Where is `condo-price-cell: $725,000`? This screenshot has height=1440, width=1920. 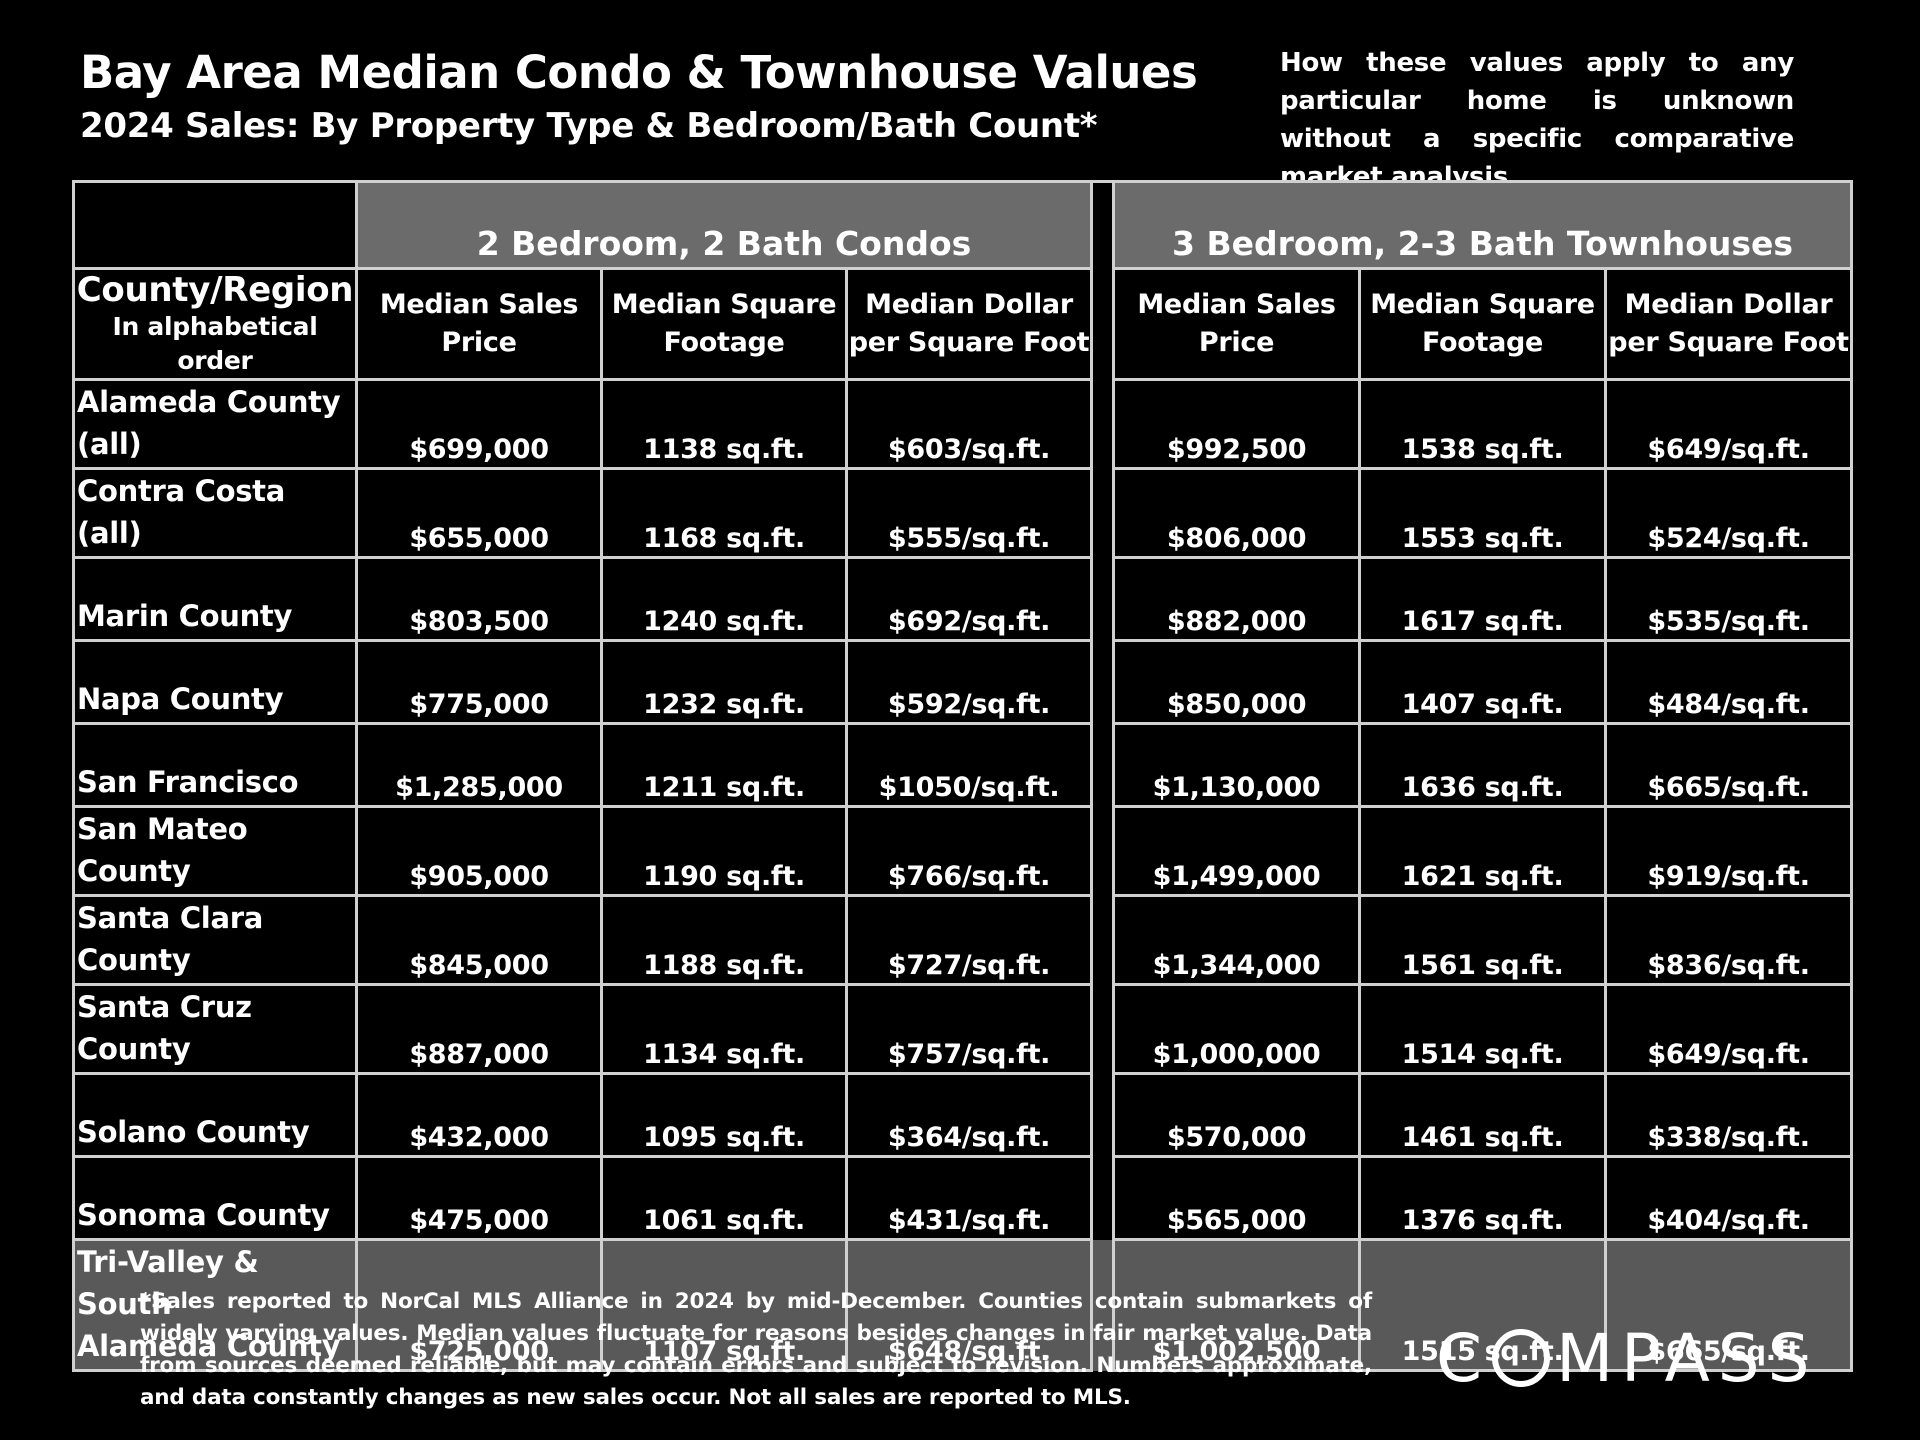 condo-price-cell: $725,000 is located at coordinates (479, 1305).